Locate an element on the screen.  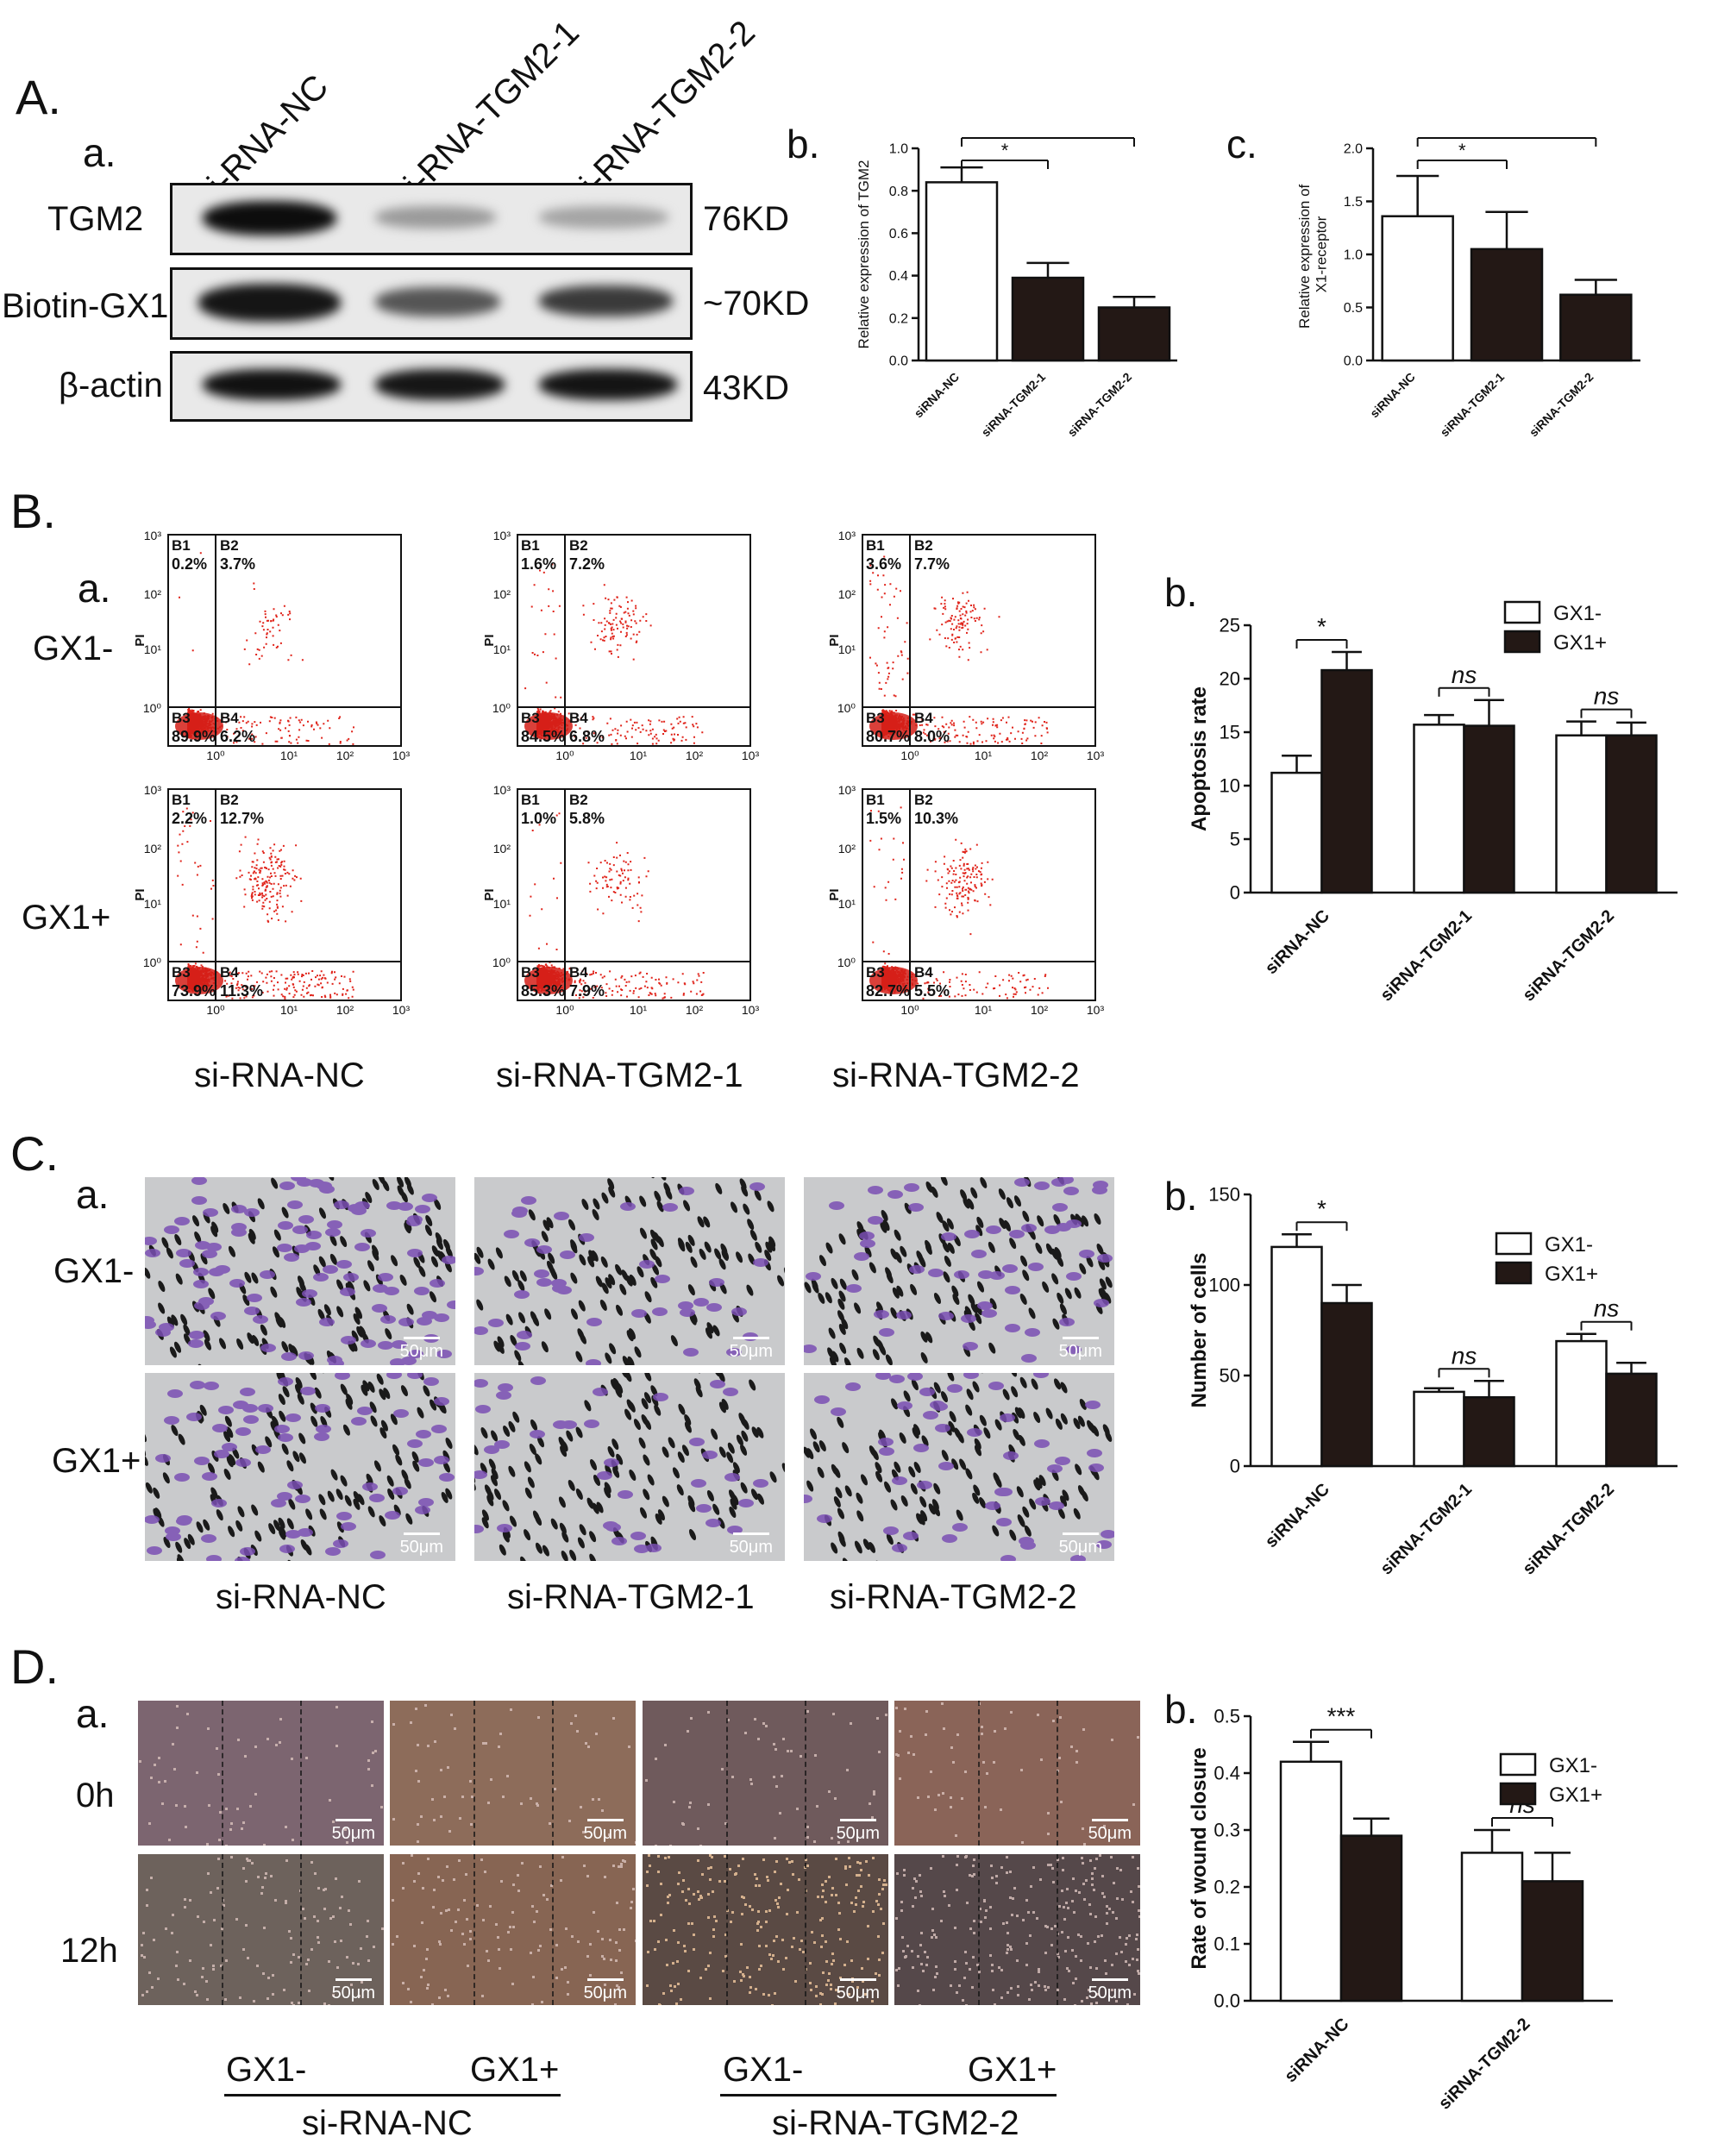
significance-label: ns is located at coordinates (1607, 696).